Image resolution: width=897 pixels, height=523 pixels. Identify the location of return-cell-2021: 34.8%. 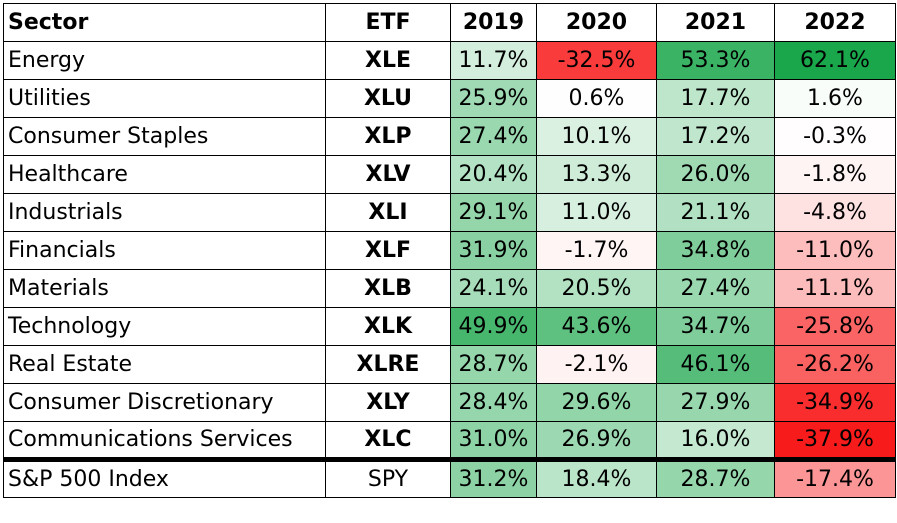
(715, 250).